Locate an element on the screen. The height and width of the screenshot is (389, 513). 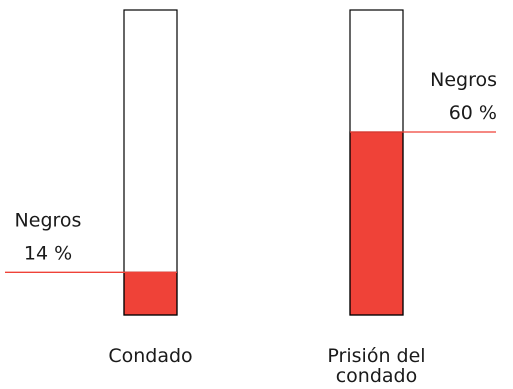
series-label-1: Negros is located at coordinates (463, 80).